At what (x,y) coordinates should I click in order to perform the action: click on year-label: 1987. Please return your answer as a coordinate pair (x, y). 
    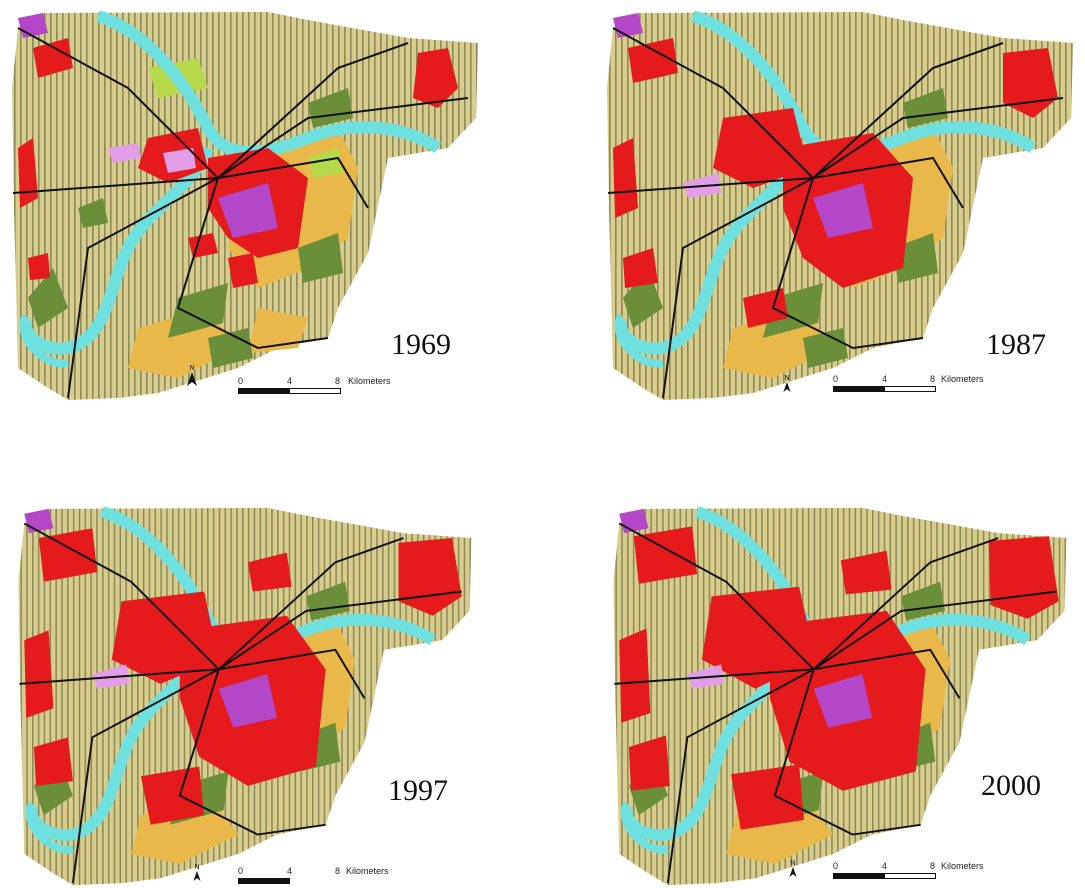
    Looking at the image, I should click on (1016, 344).